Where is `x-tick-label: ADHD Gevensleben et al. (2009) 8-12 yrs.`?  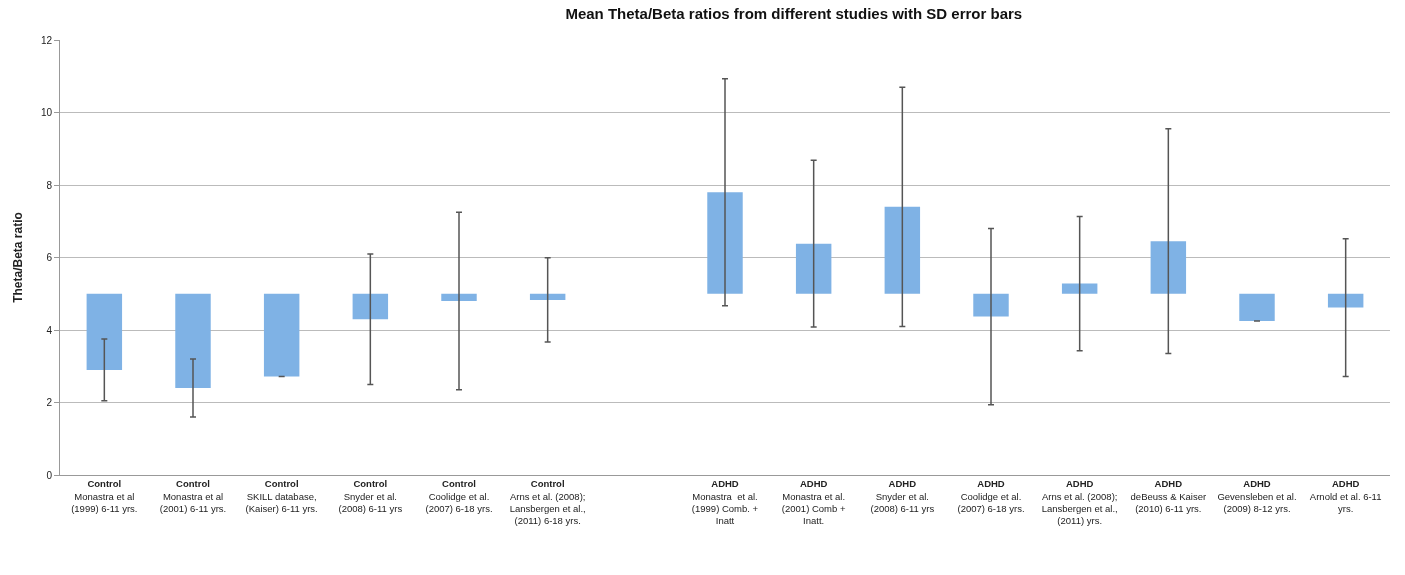
x-tick-label: ADHD Gevensleben et al. (2009) 8-12 yrs. is located at coordinates (1257, 496).